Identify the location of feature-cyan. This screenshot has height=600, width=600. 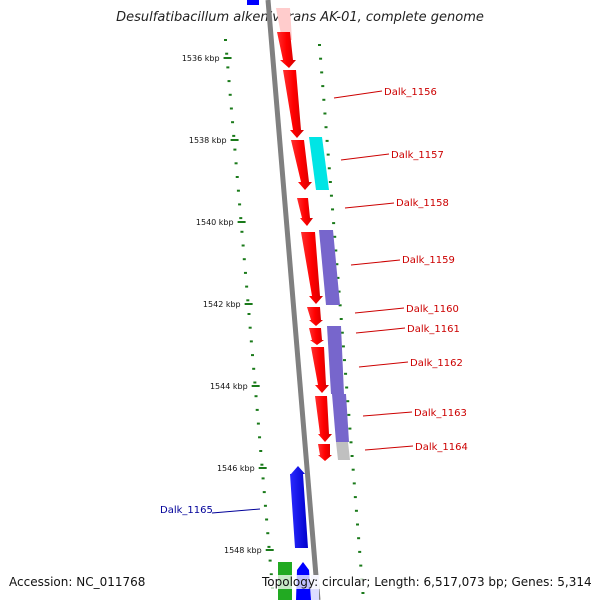
(319, 163).